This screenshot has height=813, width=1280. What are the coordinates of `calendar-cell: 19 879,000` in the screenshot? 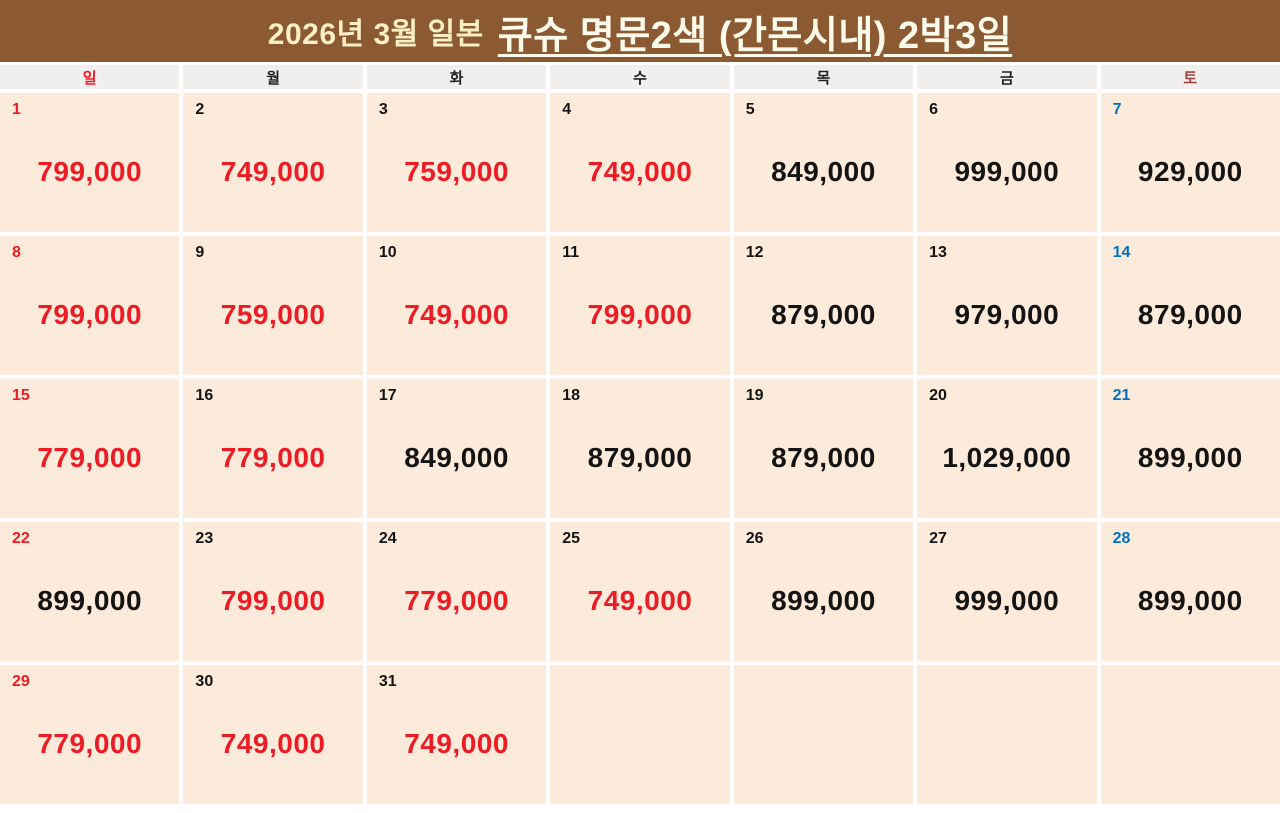 It's located at (823, 448).